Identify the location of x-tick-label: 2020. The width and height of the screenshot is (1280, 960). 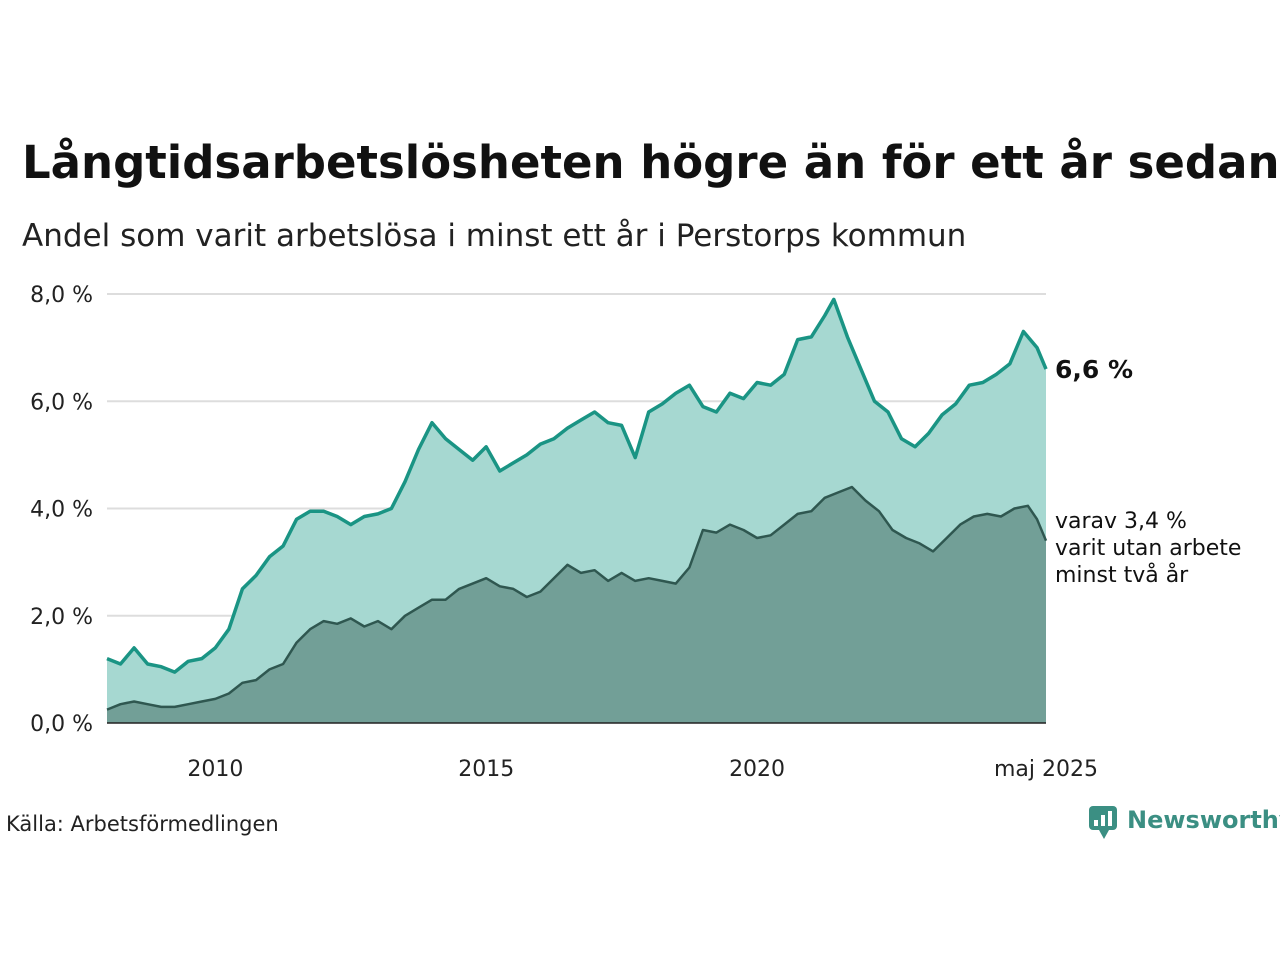
(757, 769).